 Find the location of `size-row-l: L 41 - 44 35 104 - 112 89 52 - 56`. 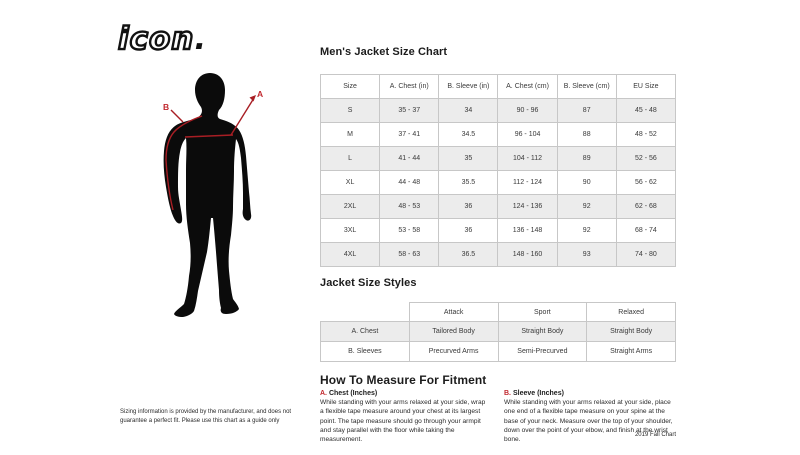

size-row-l: L 41 - 44 35 104 - 112 89 52 - 56 is located at coordinates (498, 158).